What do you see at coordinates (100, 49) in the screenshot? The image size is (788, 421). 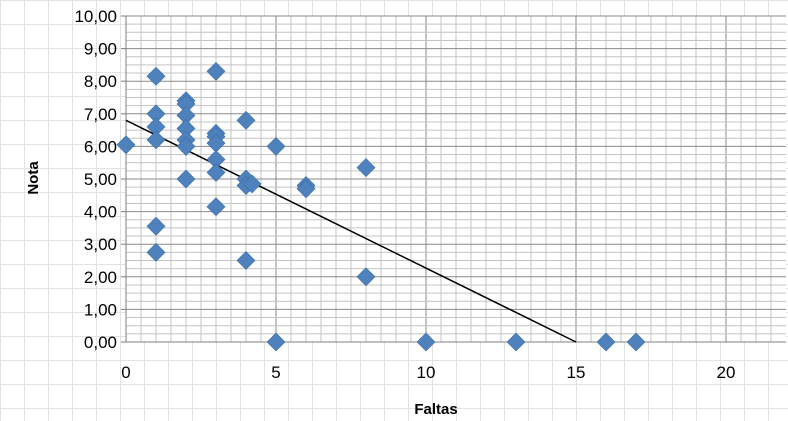 I see `y-tick-label: 9,00` at bounding box center [100, 49].